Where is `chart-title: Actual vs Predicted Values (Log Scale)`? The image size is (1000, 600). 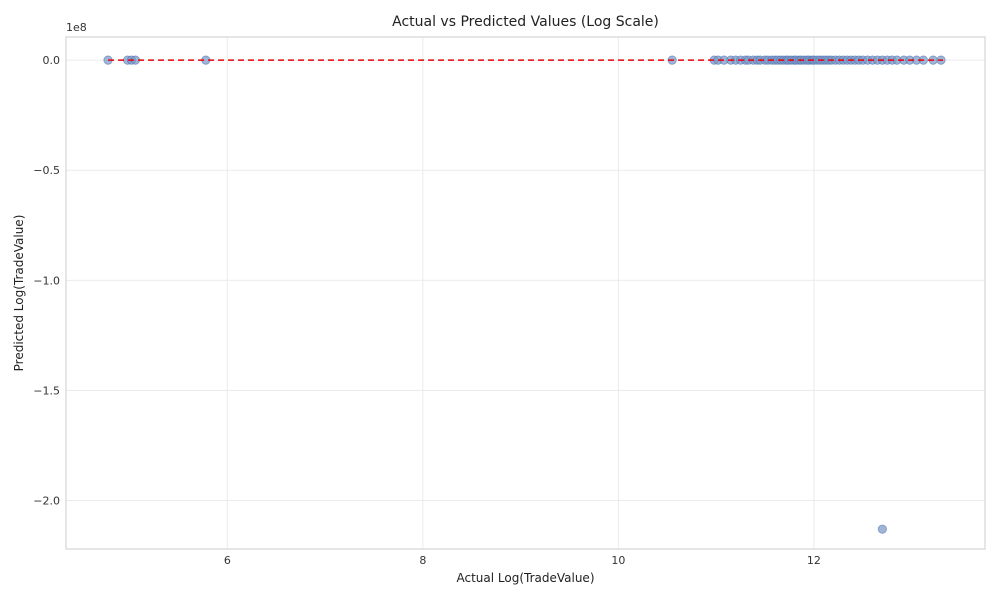 chart-title: Actual vs Predicted Values (Log Scale) is located at coordinates (525, 22).